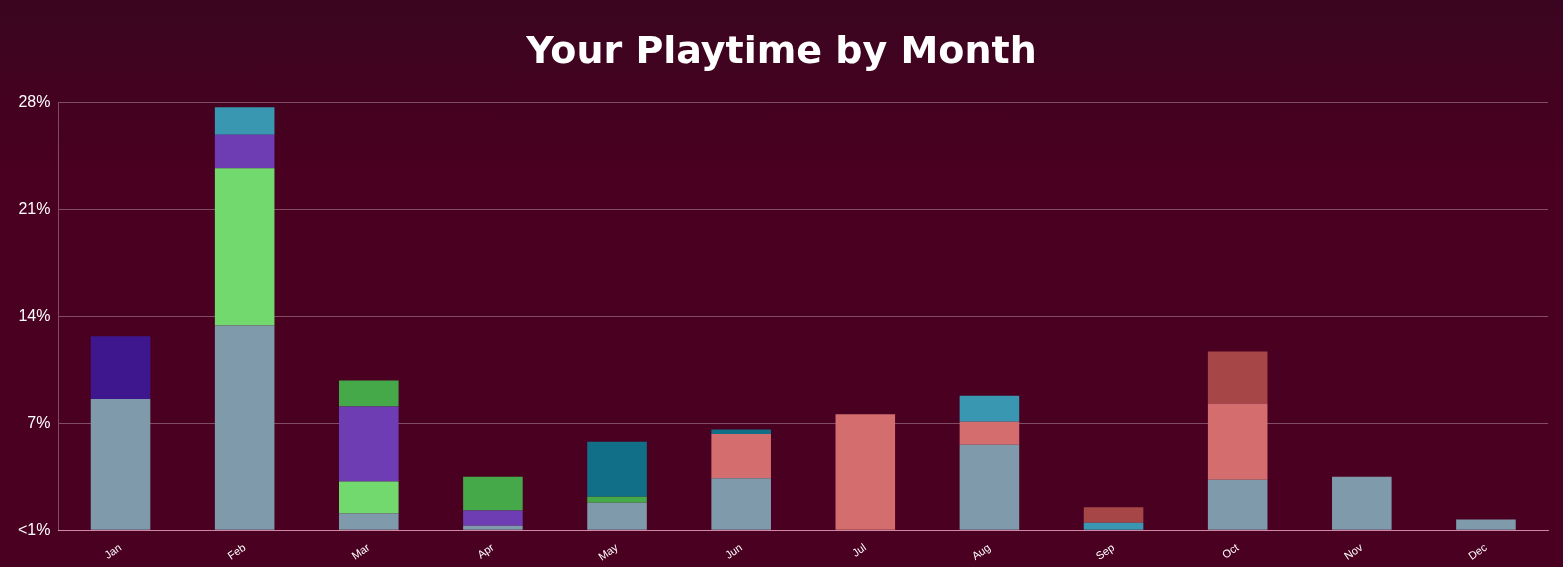  I want to click on y-tick-label: 14%, so click(34, 315).